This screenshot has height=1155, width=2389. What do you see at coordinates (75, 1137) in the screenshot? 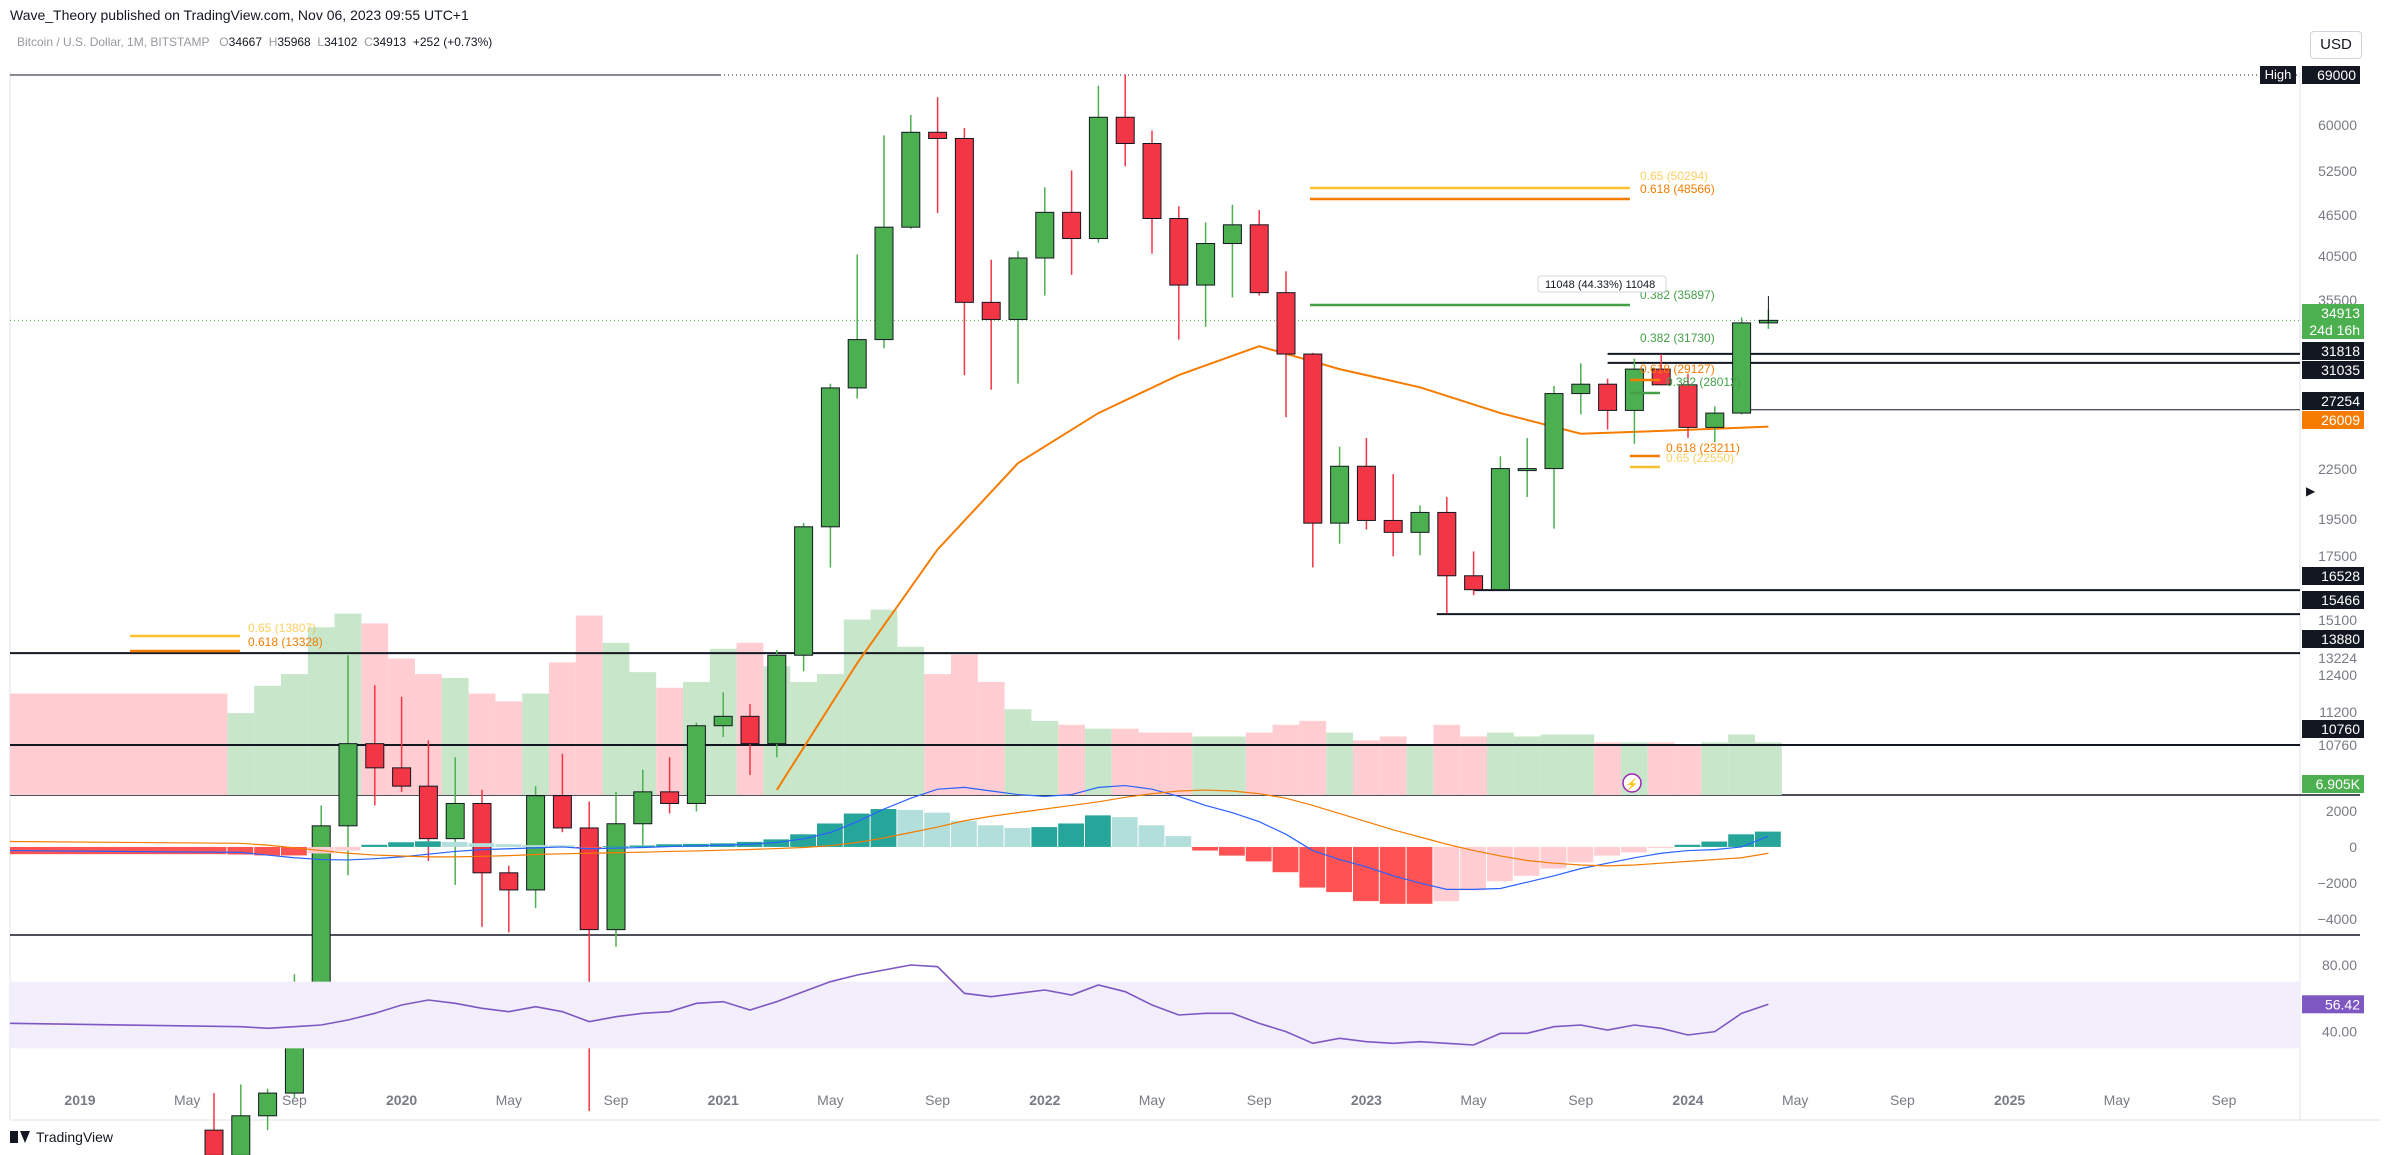
I see `footer-brand: TradingView` at bounding box center [75, 1137].